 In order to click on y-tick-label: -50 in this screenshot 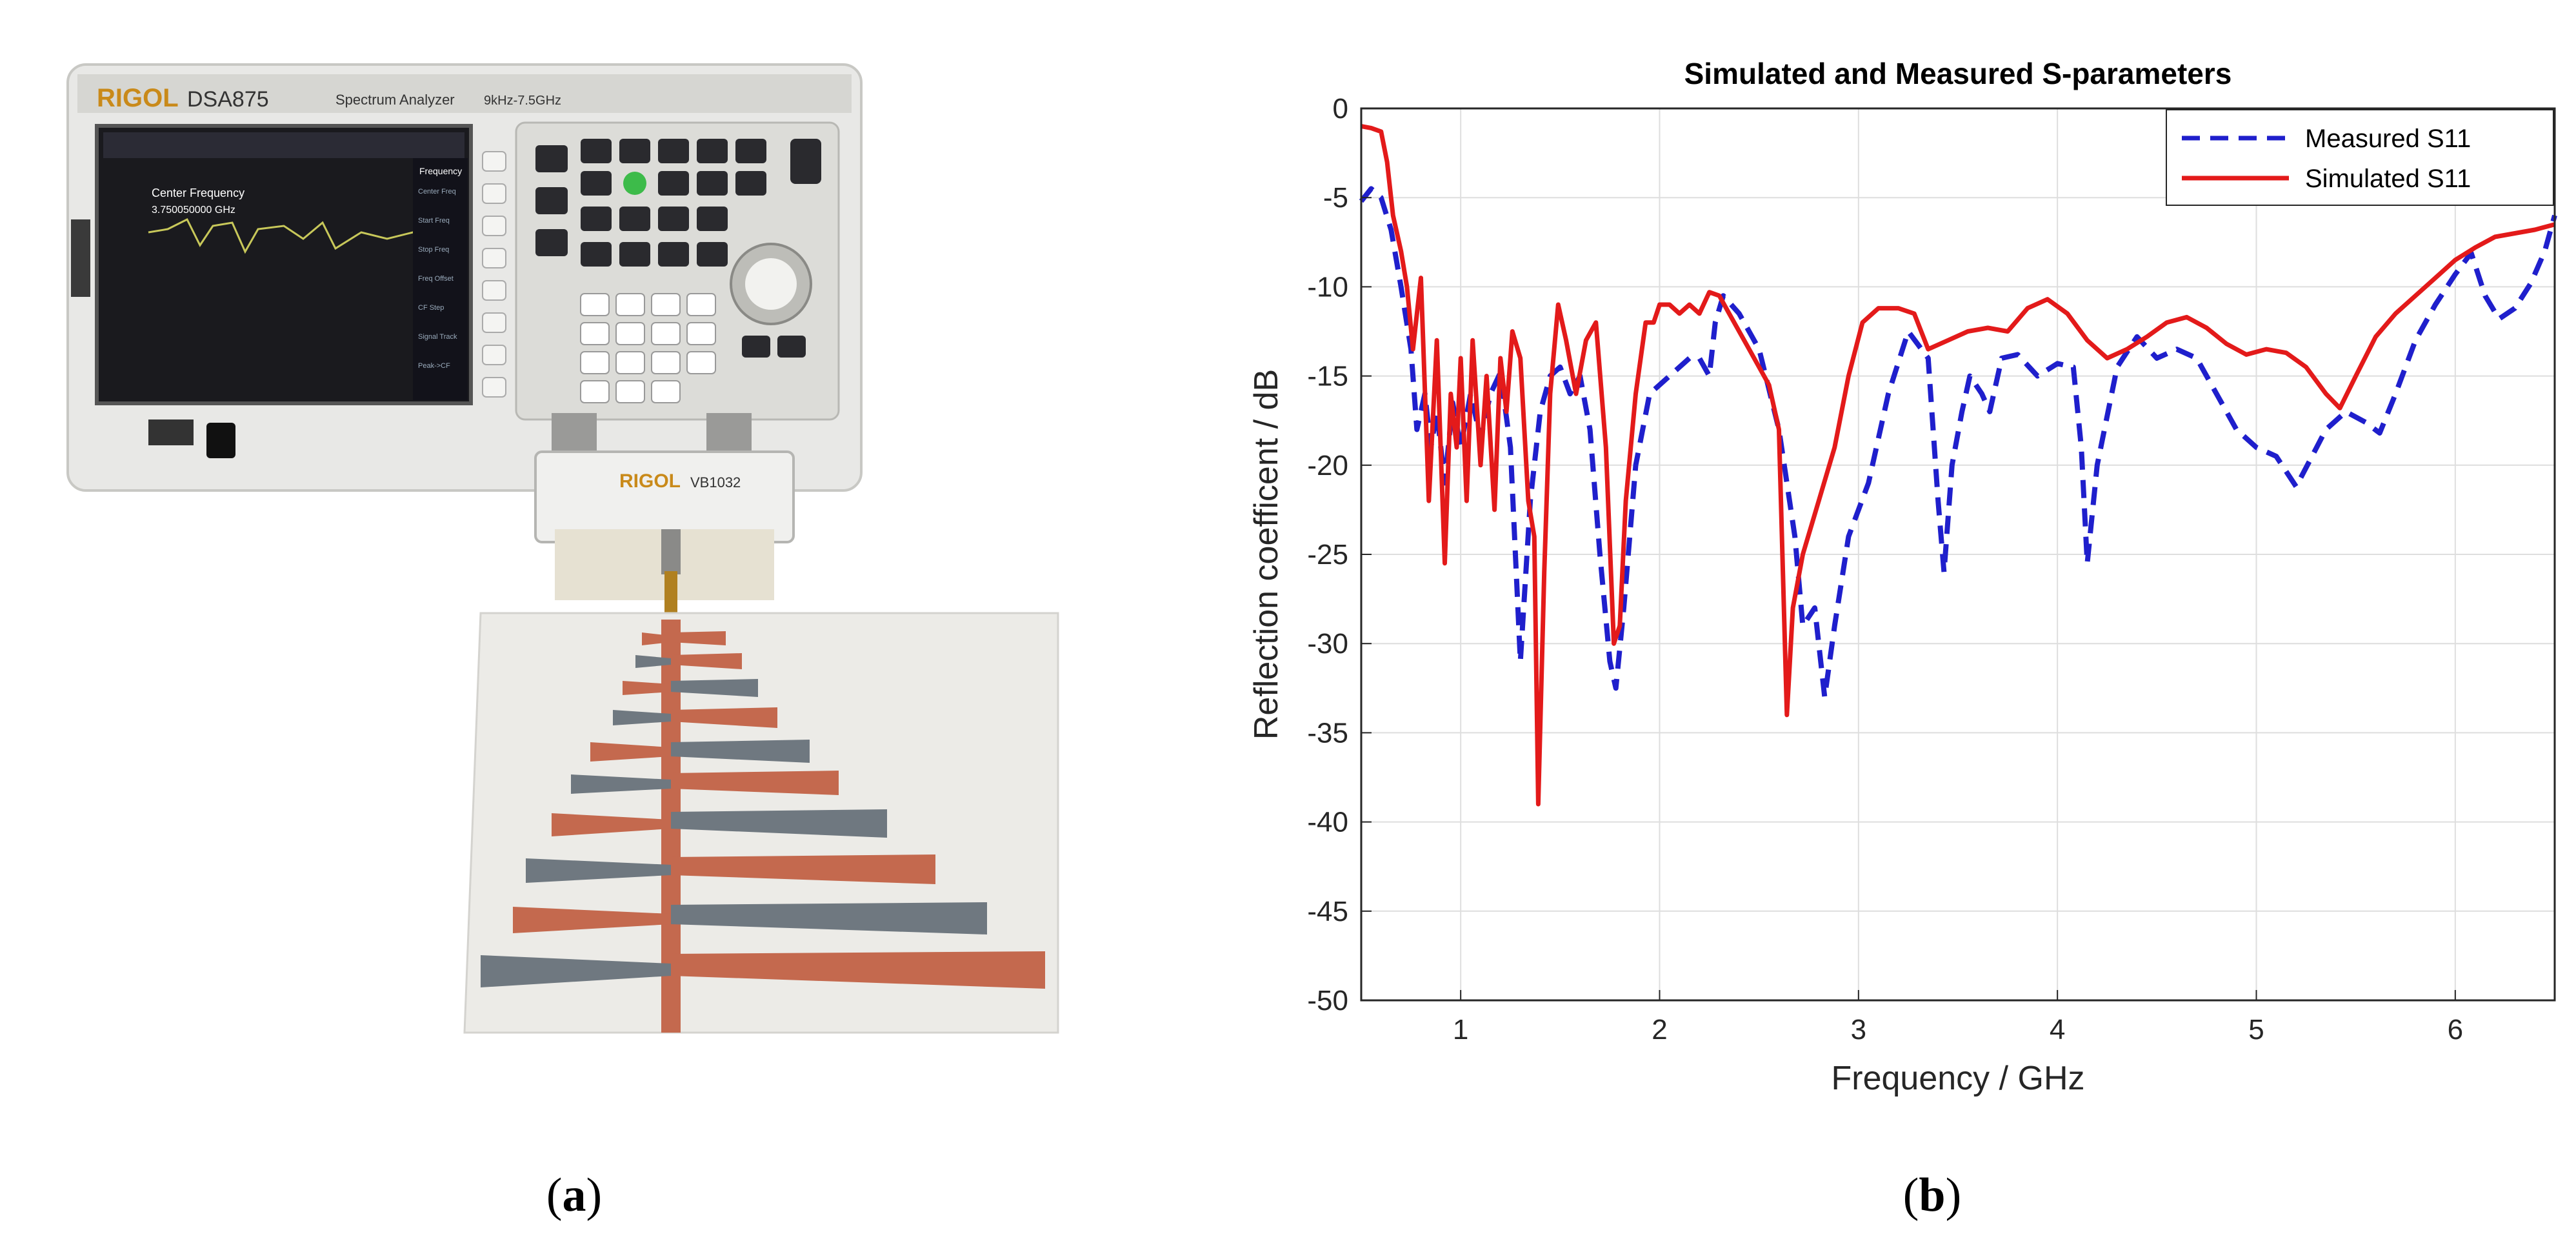, I will do `click(1327, 1001)`.